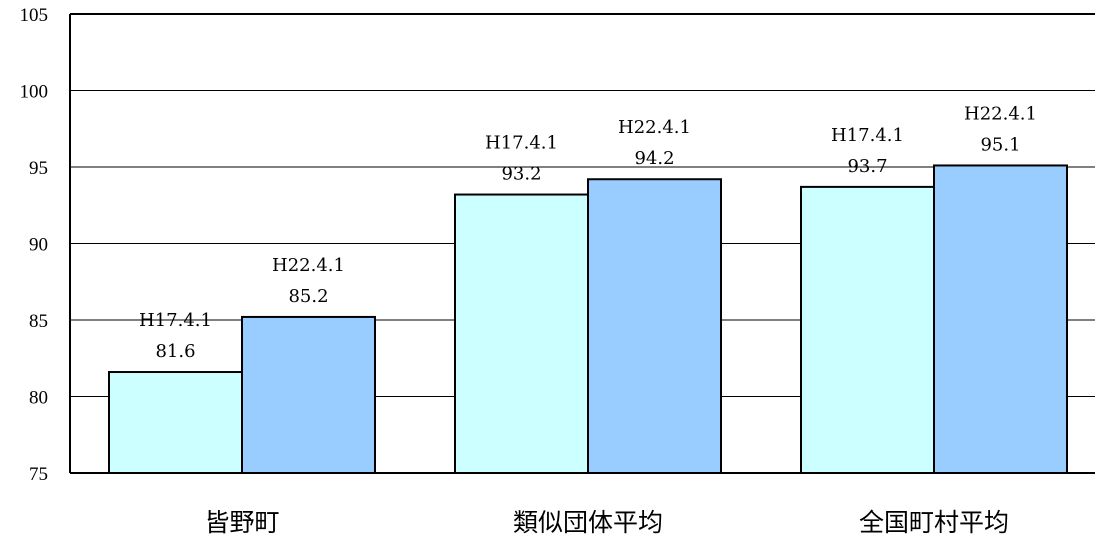 This screenshot has height=535, width=1095. I want to click on y-tick-label: 80, so click(38, 398).